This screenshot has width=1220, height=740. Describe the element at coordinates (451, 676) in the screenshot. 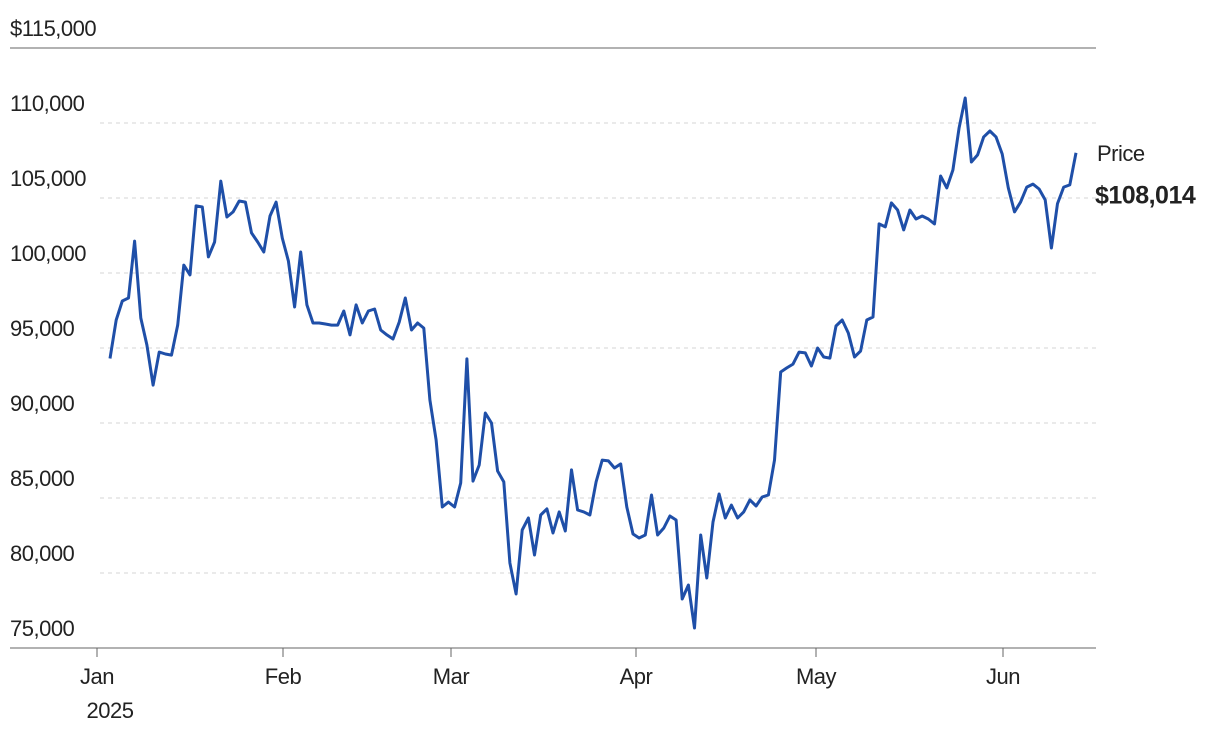

I see `x-tick-label: Mar` at that location.